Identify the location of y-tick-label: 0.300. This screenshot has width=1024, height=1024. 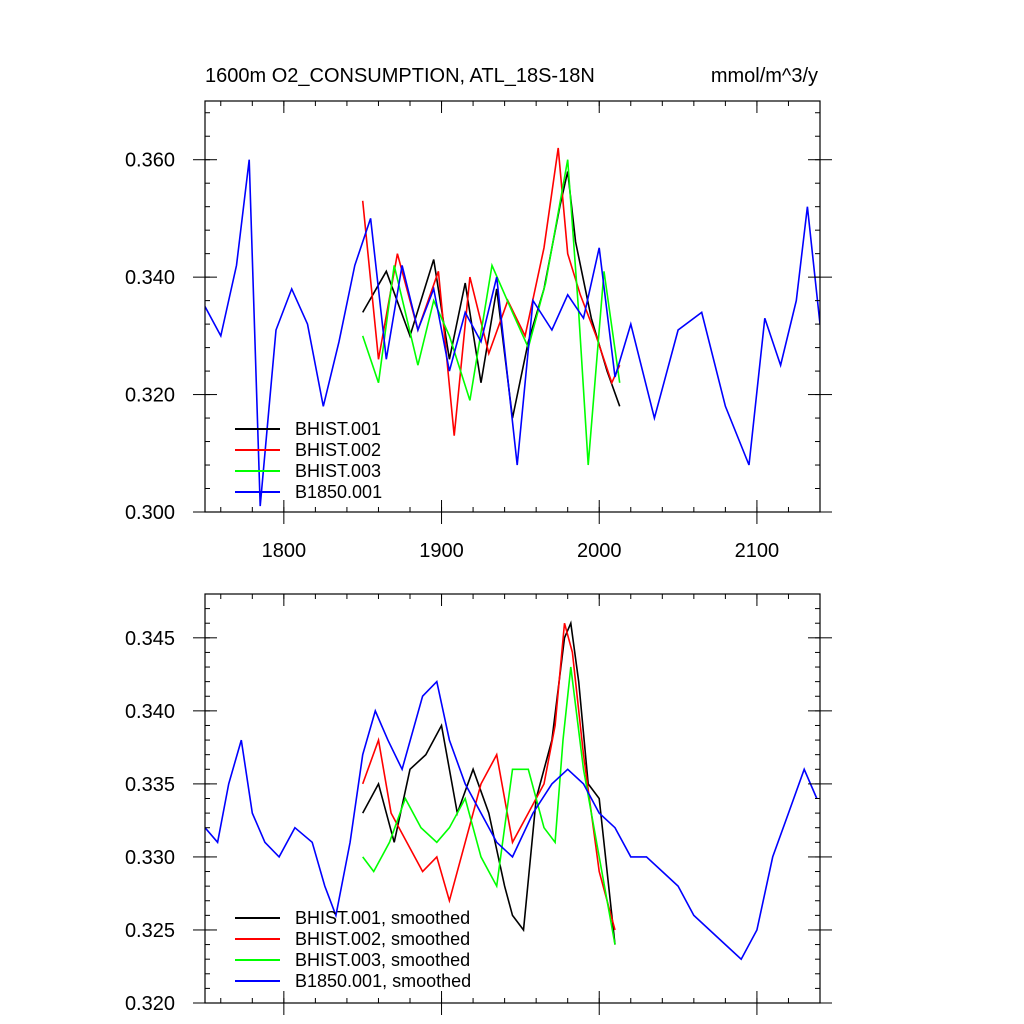
(150, 513).